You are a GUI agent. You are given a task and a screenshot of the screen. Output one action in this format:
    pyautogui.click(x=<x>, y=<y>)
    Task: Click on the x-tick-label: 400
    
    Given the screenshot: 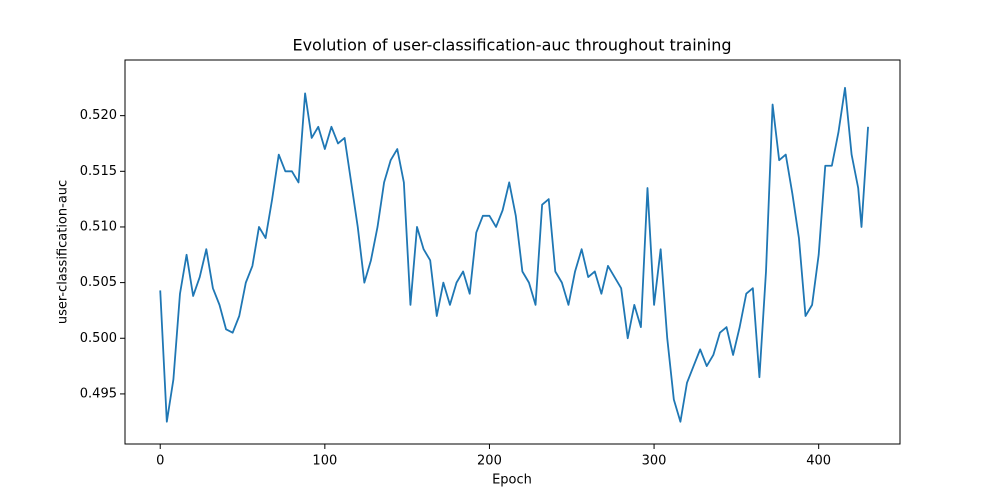 What is the action you would take?
    pyautogui.click(x=818, y=461)
    